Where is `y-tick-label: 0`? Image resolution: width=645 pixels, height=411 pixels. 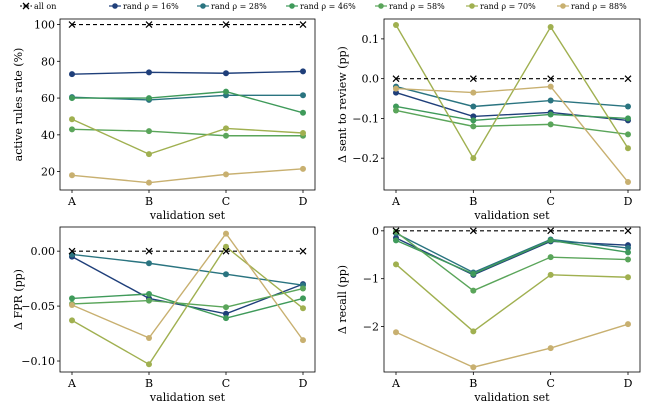
y-tick-label: 0 is located at coordinates (375, 231).